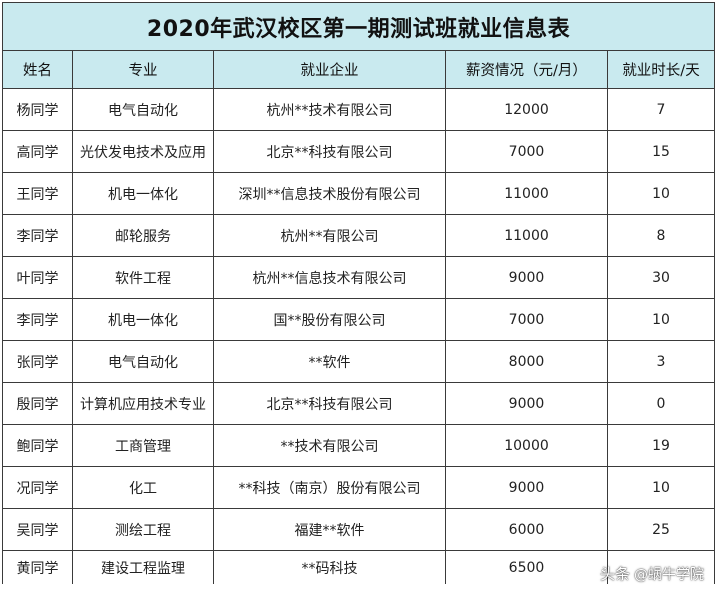 This screenshot has width=718, height=598. What do you see at coordinates (143, 235) in the screenshot?
I see `cell-major: 邮轮服务` at bounding box center [143, 235].